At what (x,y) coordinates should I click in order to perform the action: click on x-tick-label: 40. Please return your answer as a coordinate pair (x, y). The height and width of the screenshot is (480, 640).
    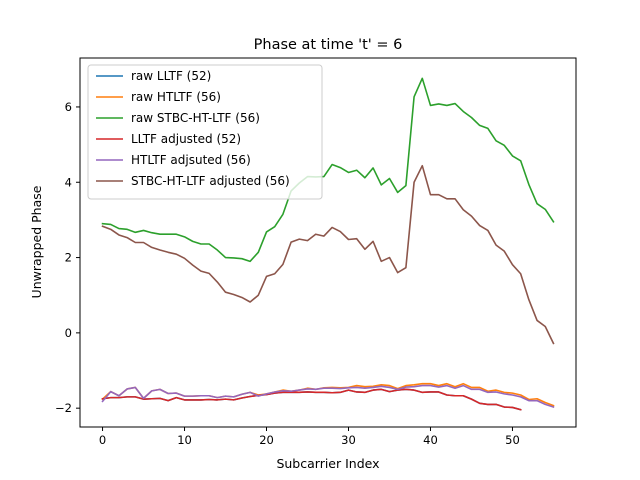
    Looking at the image, I should click on (430, 440).